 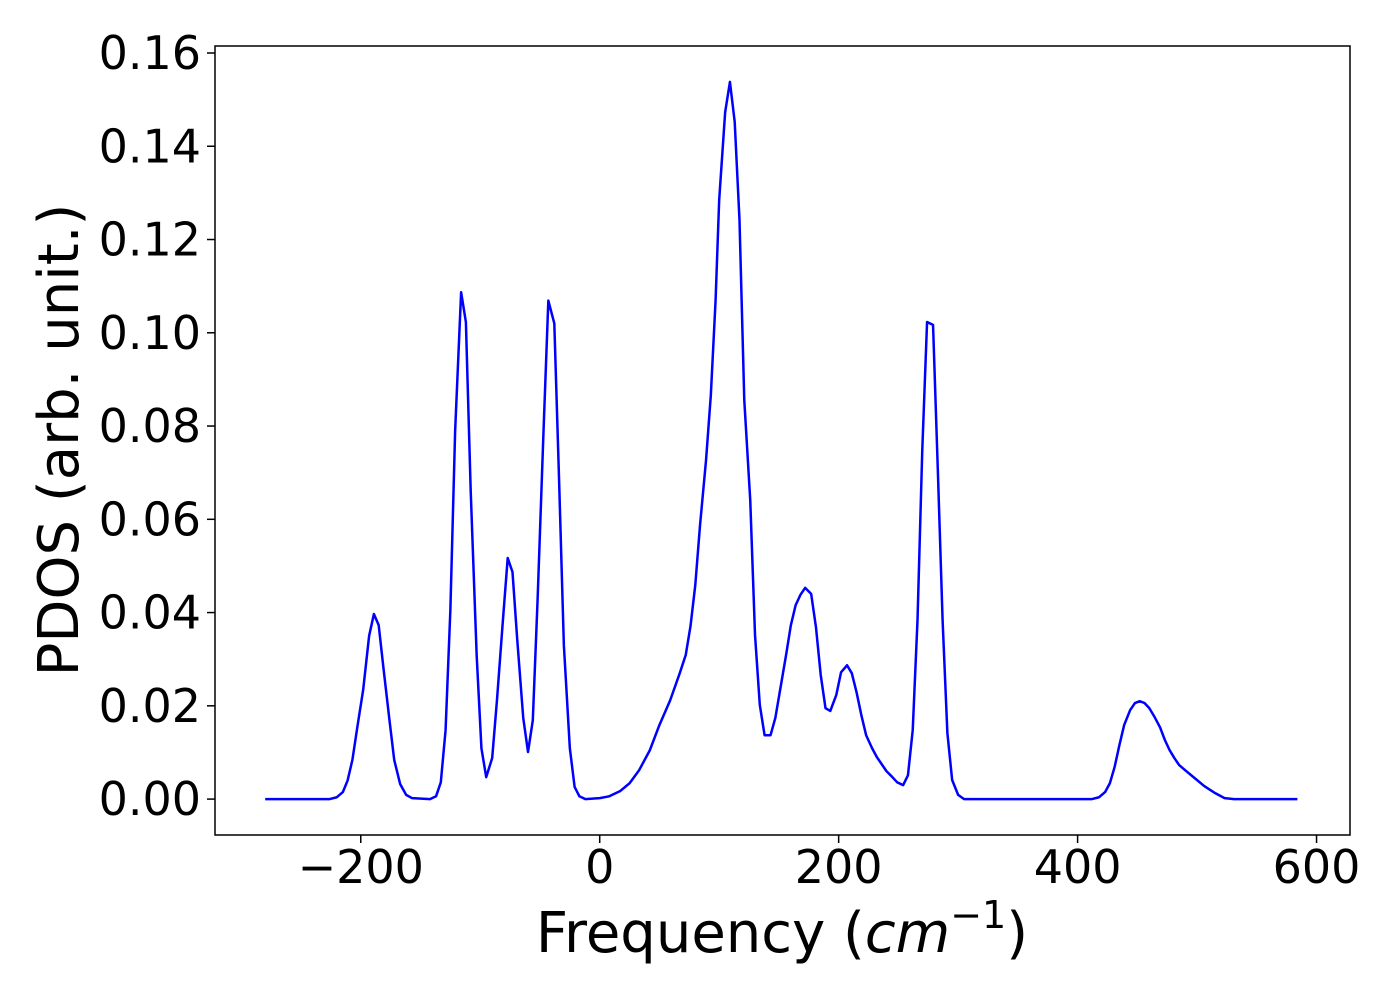 What do you see at coordinates (150, 240) in the screenshot?
I see `y-tick-label: 0.12` at bounding box center [150, 240].